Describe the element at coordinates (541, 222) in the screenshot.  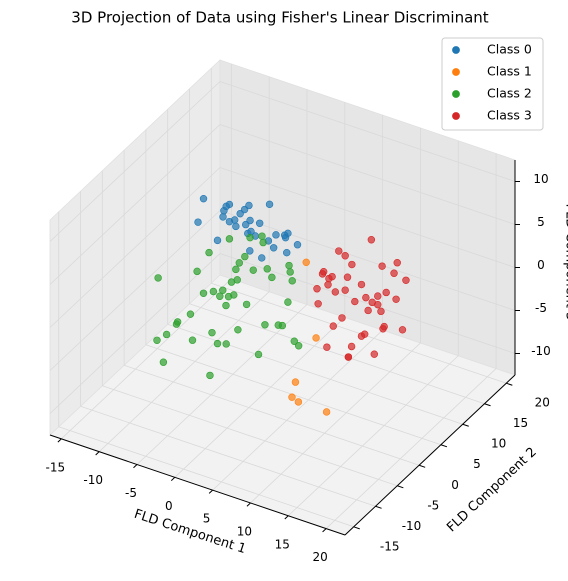
I see `z-tick-label: 5` at that location.